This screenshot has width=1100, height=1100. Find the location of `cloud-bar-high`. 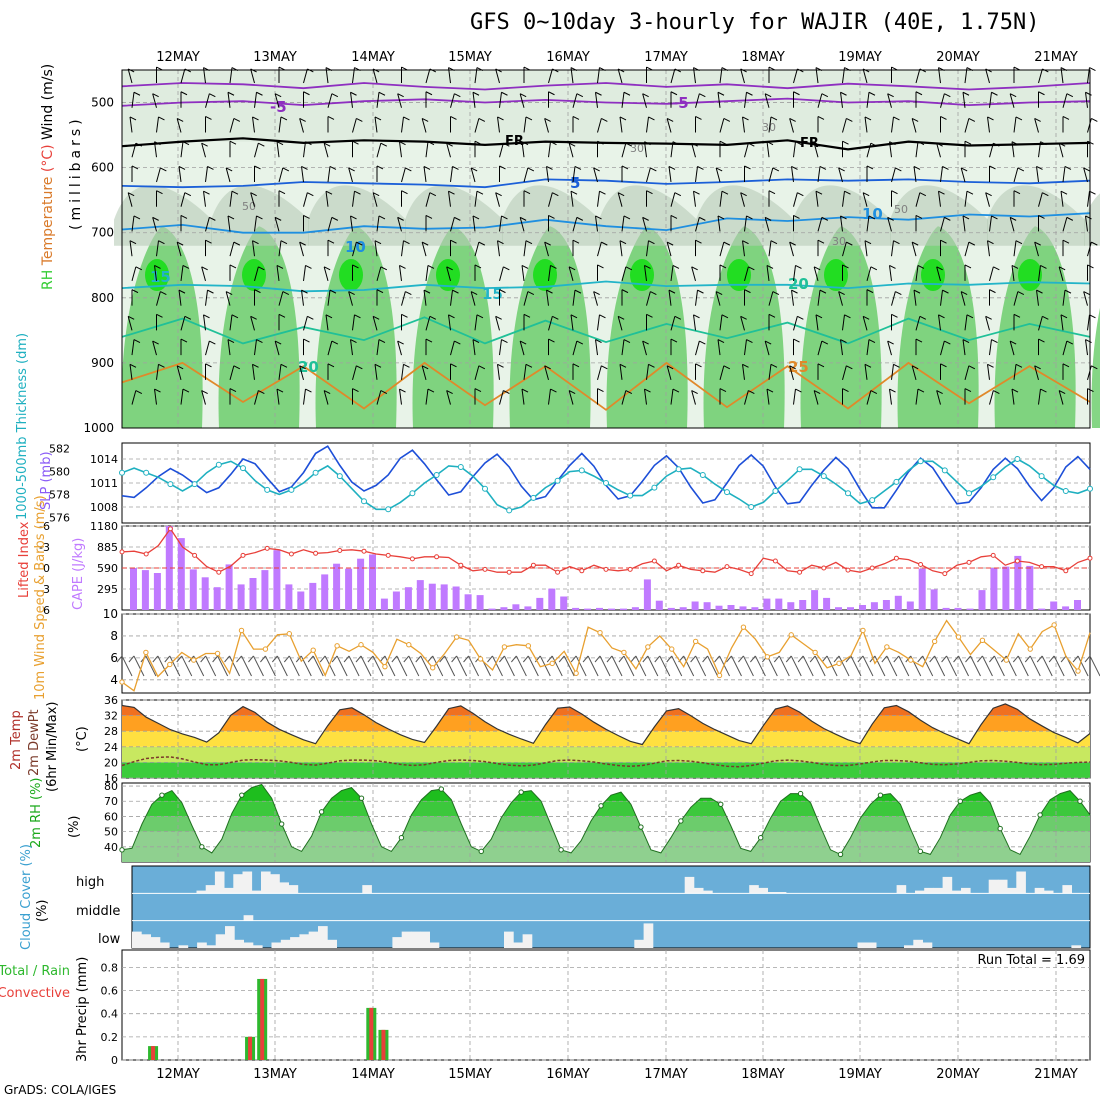

cloud-bar-high is located at coordinates (947, 885).